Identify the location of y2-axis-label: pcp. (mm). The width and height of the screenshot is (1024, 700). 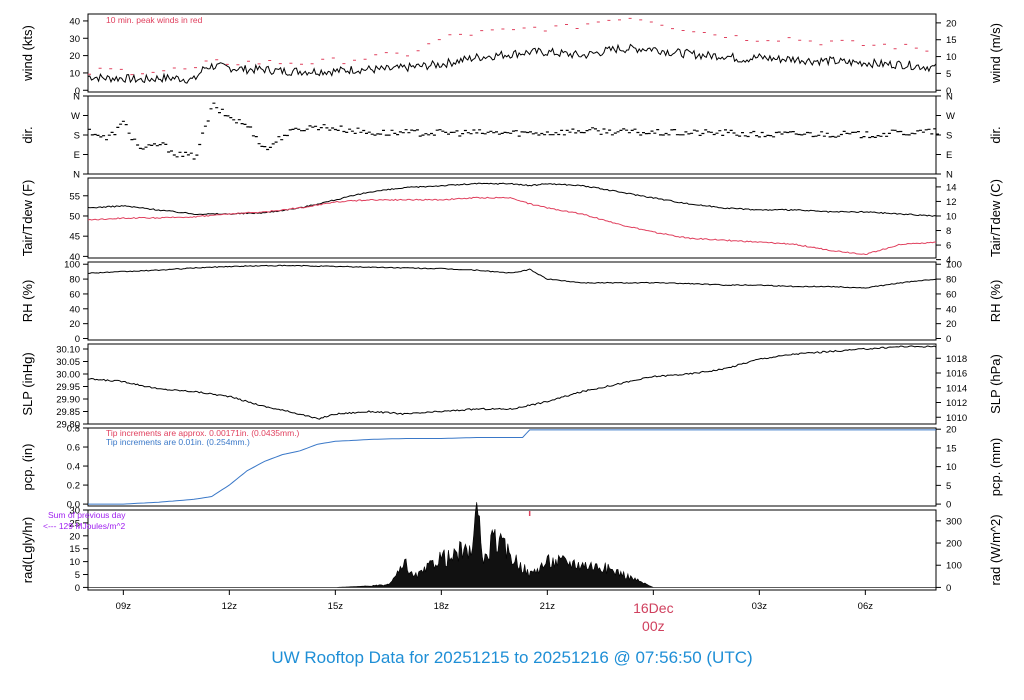
(995, 467).